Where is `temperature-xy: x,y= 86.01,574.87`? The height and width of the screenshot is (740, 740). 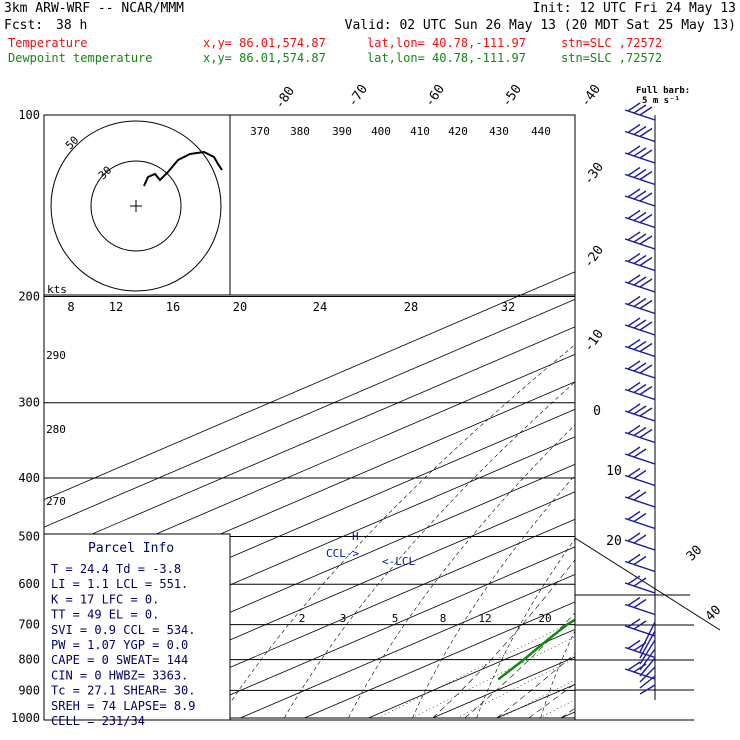 temperature-xy: x,y= 86.01,574.87 is located at coordinates (264, 43).